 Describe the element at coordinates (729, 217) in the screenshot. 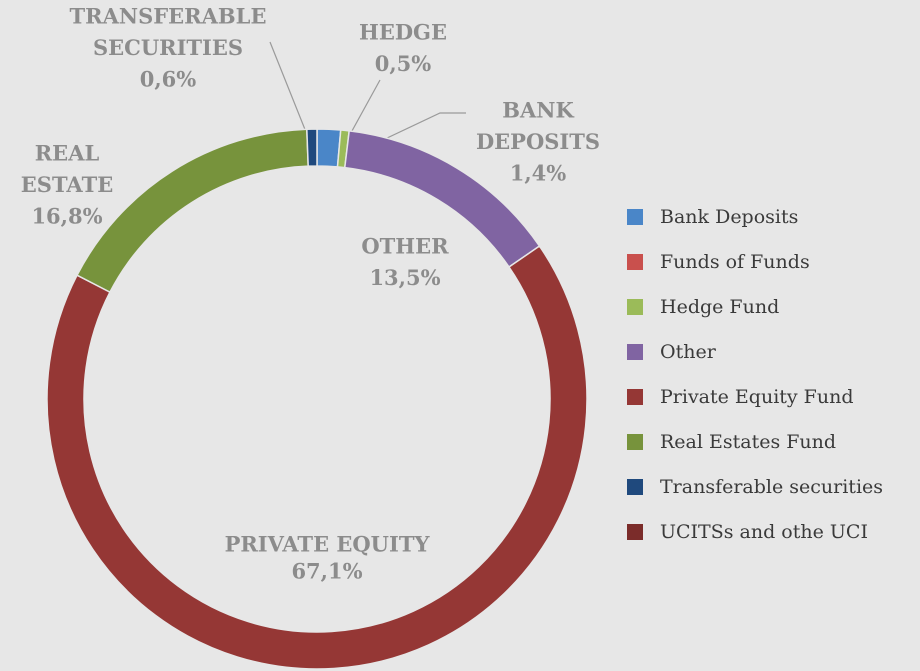

I see `legend-label: Bank Deposits` at that location.